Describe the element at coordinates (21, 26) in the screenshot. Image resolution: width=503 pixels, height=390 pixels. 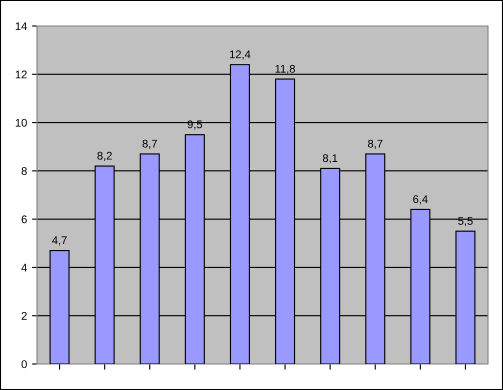
I see `y-tick-label: 14` at that location.